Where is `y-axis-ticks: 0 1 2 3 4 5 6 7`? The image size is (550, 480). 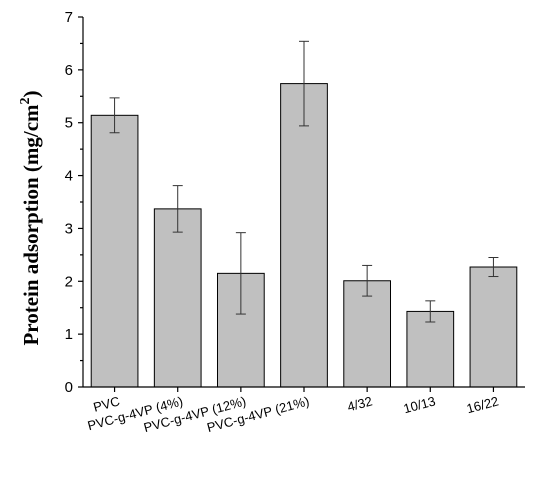 y-axis-ticks: 0 1 2 3 4 5 6 7 is located at coordinates (74, 202).